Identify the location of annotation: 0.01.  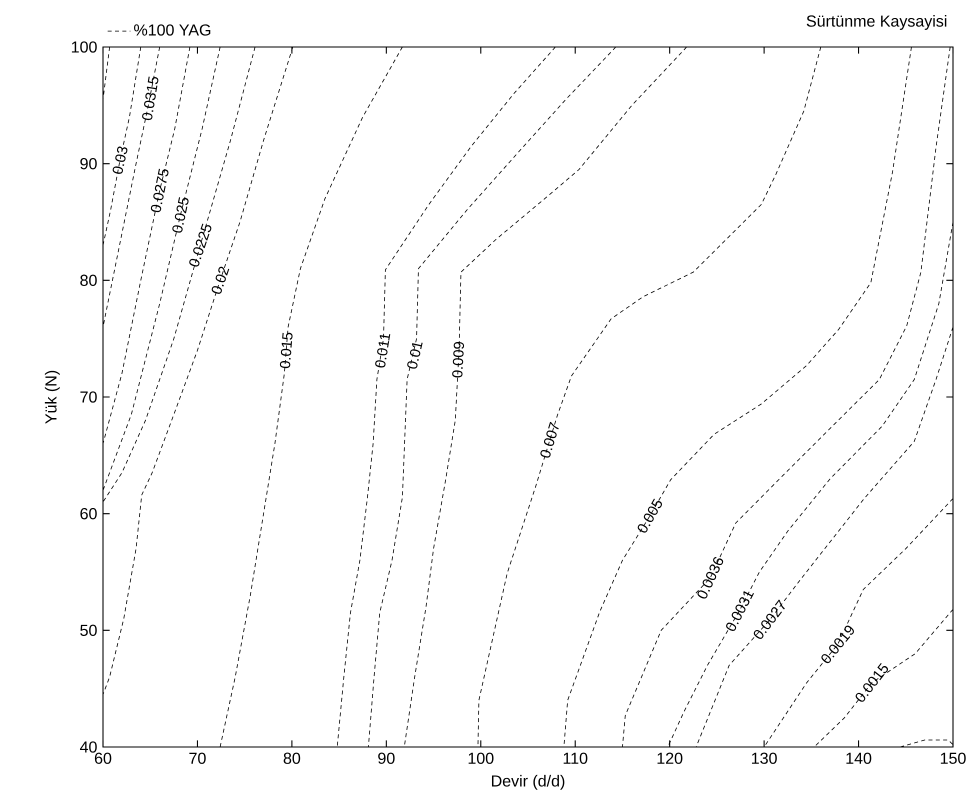
(415, 355).